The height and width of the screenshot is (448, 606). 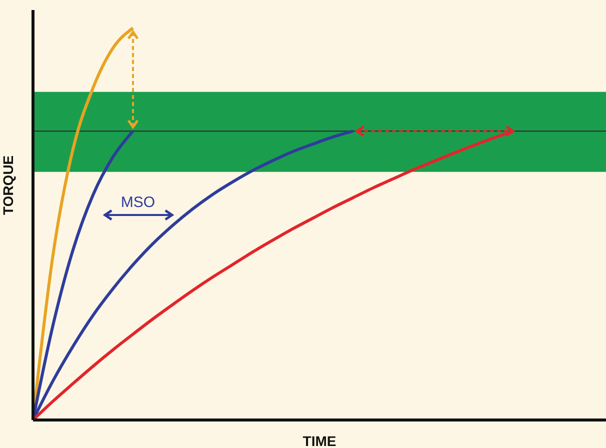 What do you see at coordinates (319, 440) in the screenshot?
I see `x-axis-title: TIME` at bounding box center [319, 440].